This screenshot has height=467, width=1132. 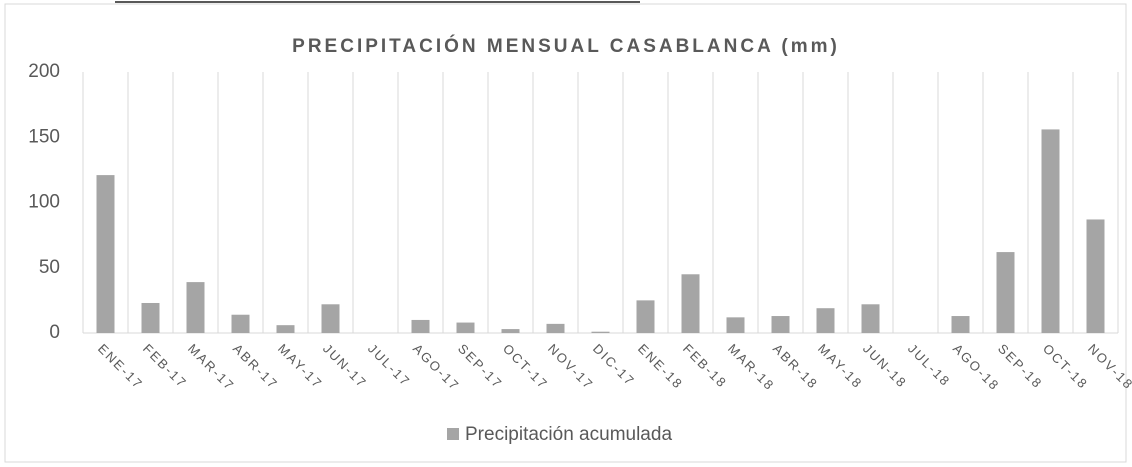 I want to click on chart-title: PRECIPITACIÓN MENSUAL CASABLANCA (mm), so click(x=566, y=46).